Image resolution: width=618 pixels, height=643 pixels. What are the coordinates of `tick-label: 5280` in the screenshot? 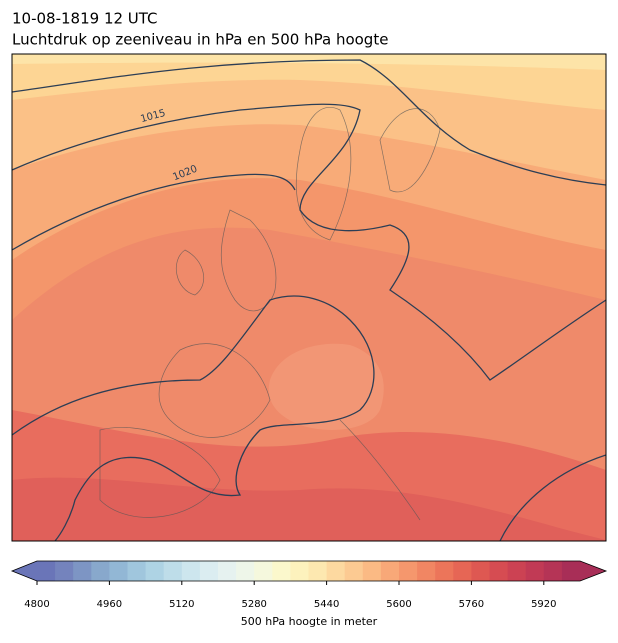 It's located at (253, 604).